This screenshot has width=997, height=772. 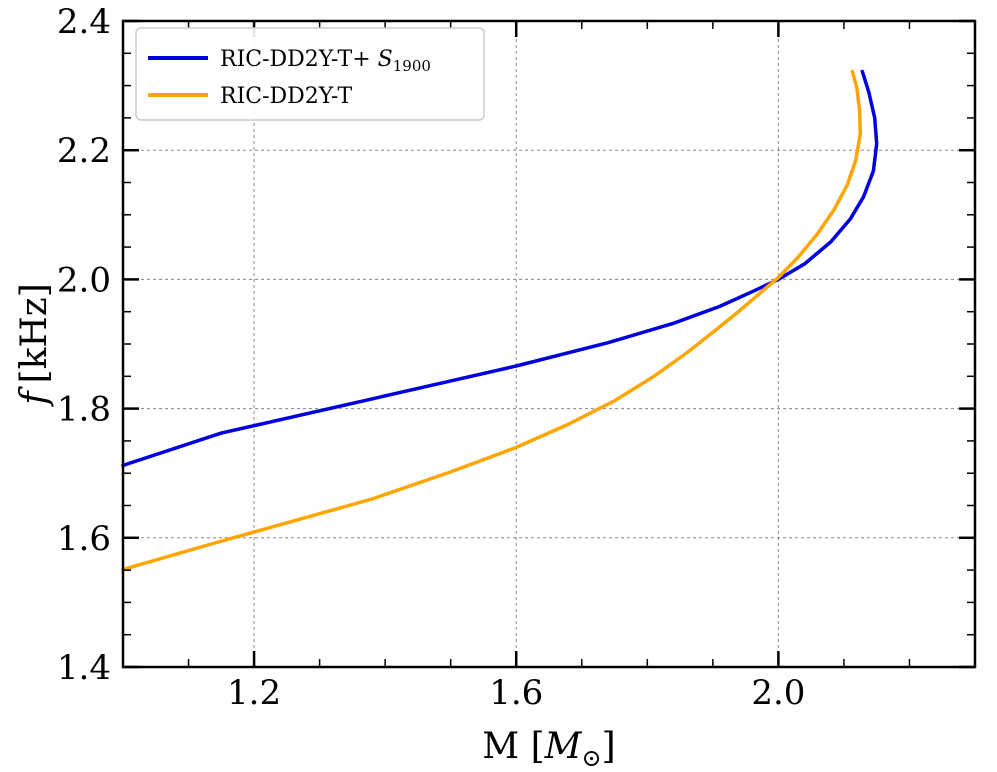 I want to click on legend-box, so click(x=310, y=74).